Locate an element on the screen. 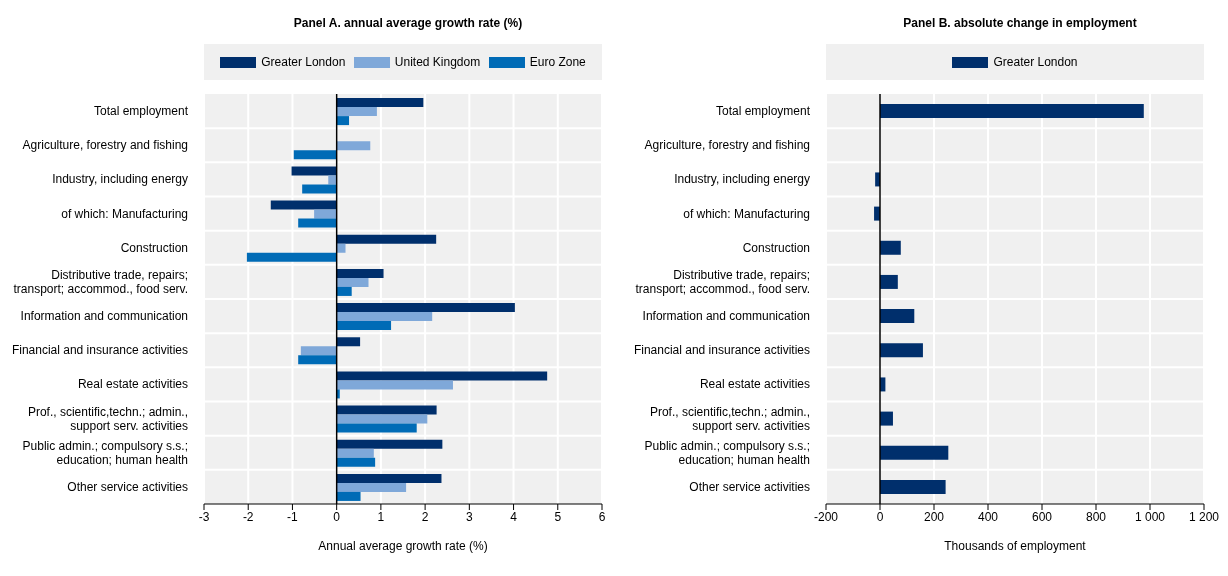 This screenshot has width=1228, height=576. x-tick-label: 800 is located at coordinates (1096, 516).